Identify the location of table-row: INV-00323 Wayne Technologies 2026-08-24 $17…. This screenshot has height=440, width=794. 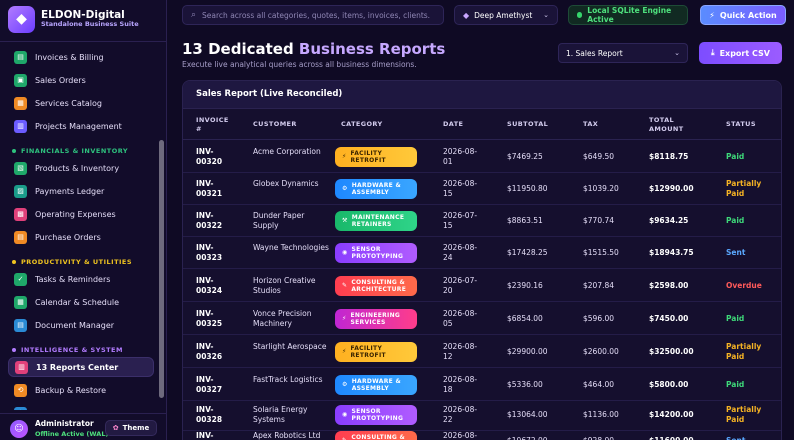
(482, 253).